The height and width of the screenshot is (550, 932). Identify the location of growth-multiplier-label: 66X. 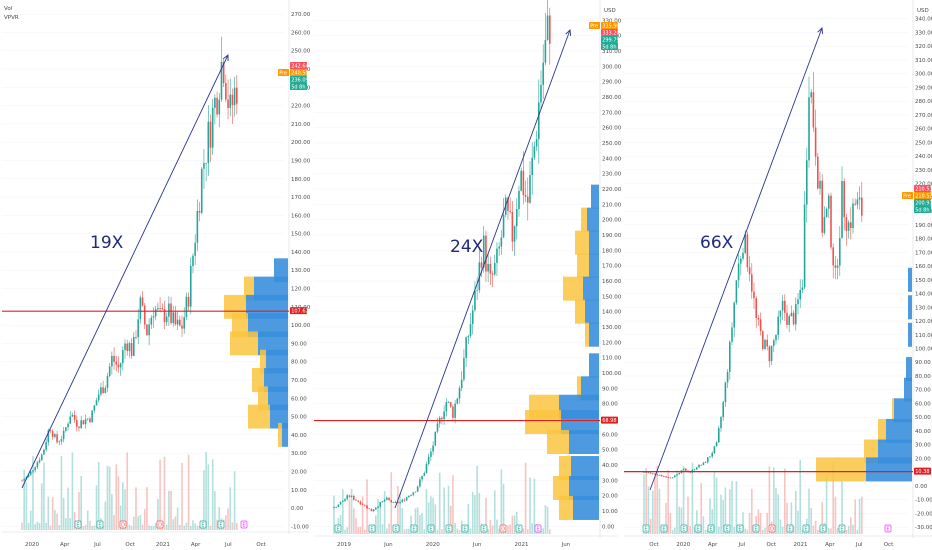
(717, 243).